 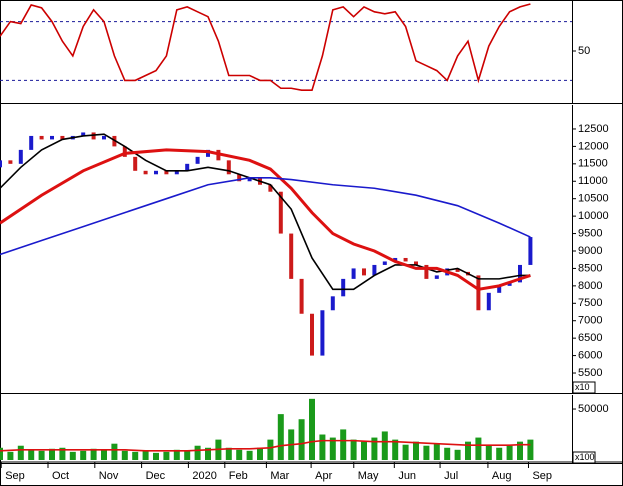 What do you see at coordinates (590, 321) in the screenshot?
I see `y-tick-label: 7000` at bounding box center [590, 321].